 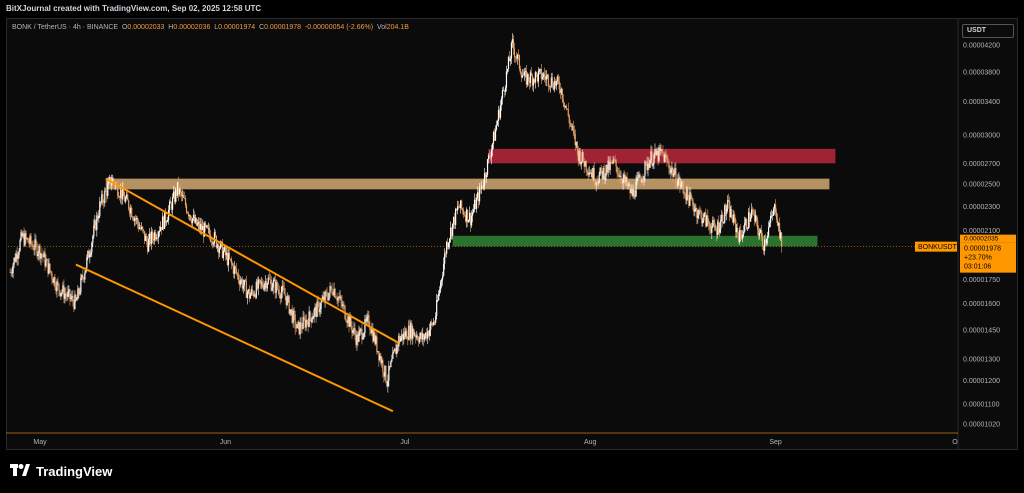 What do you see at coordinates (397, 27) in the screenshot?
I see `vol-value: 204.1B` at bounding box center [397, 27].